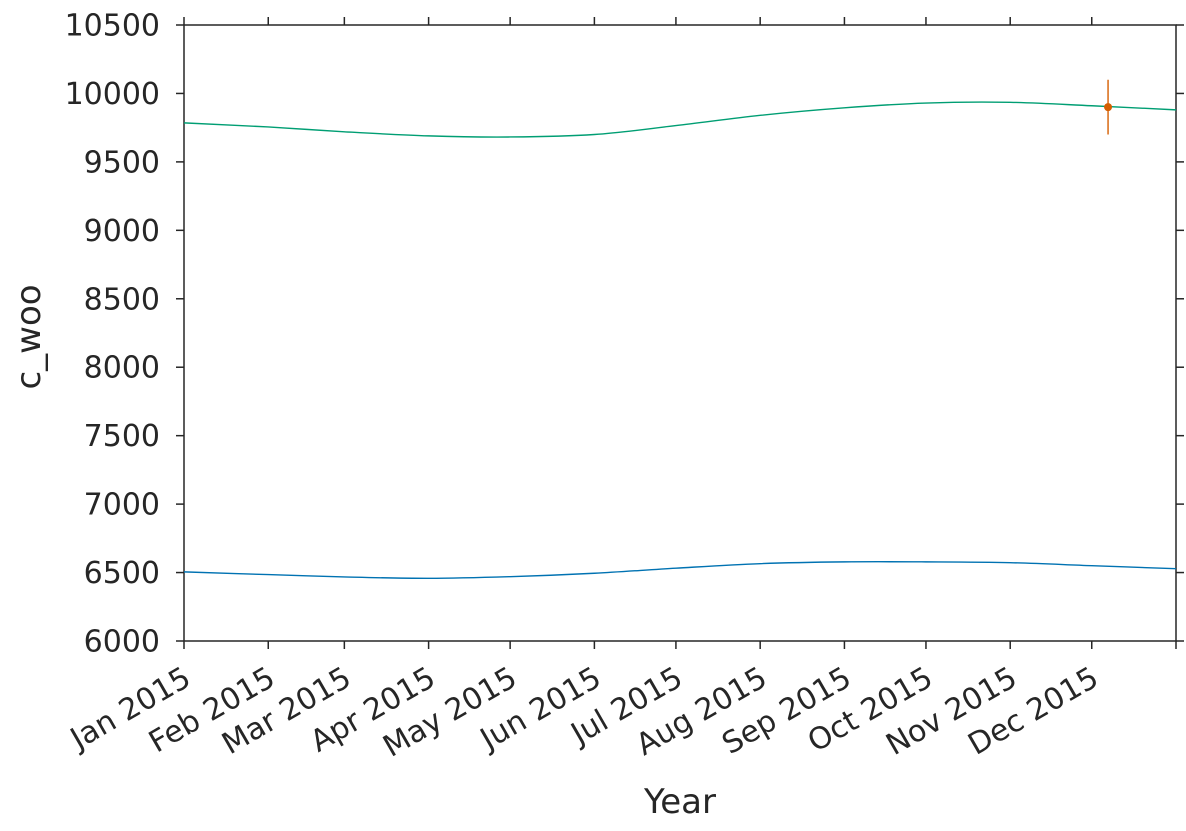 This screenshot has width=1186, height=831. What do you see at coordinates (122, 299) in the screenshot?
I see `y-tick-label: 8500` at bounding box center [122, 299].